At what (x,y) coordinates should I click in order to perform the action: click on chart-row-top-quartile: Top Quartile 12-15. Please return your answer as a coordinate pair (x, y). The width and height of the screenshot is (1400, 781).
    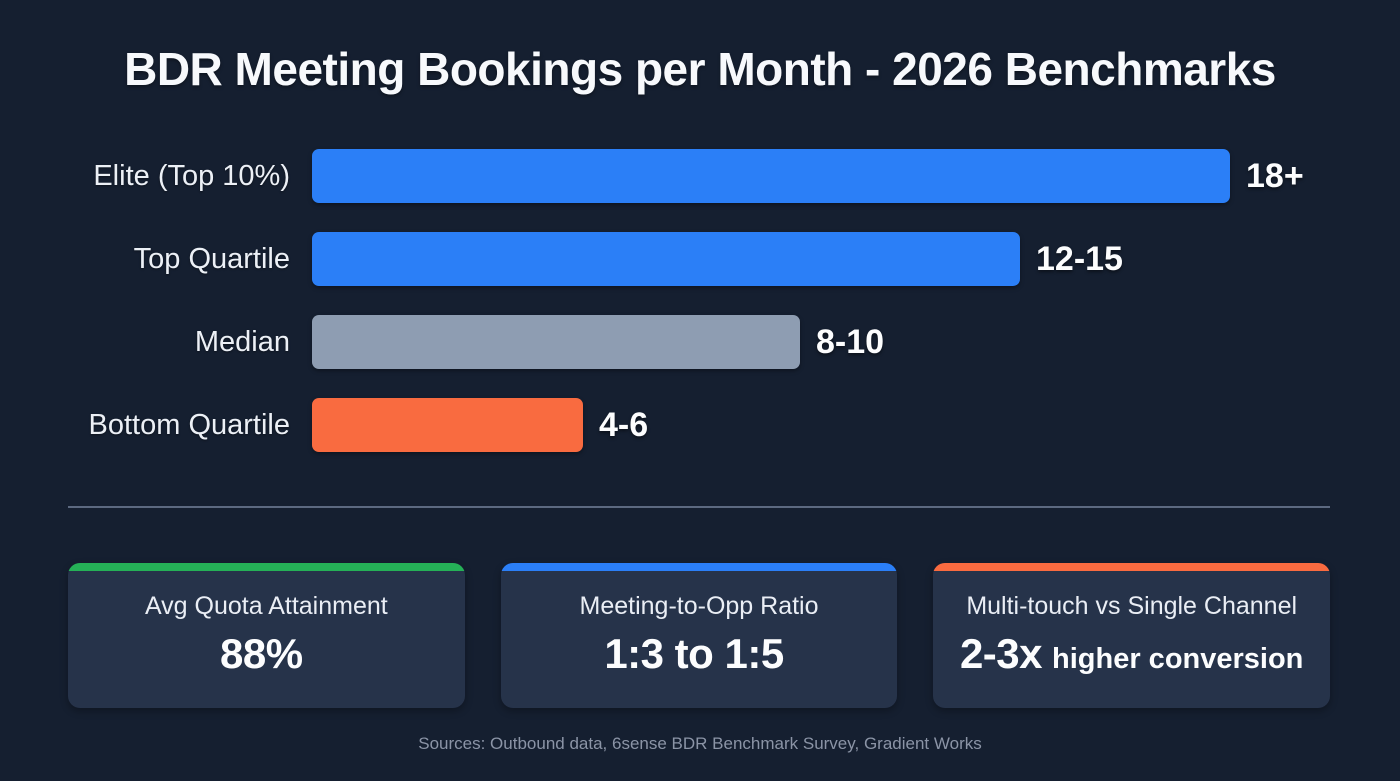
    Looking at the image, I should click on (700, 259).